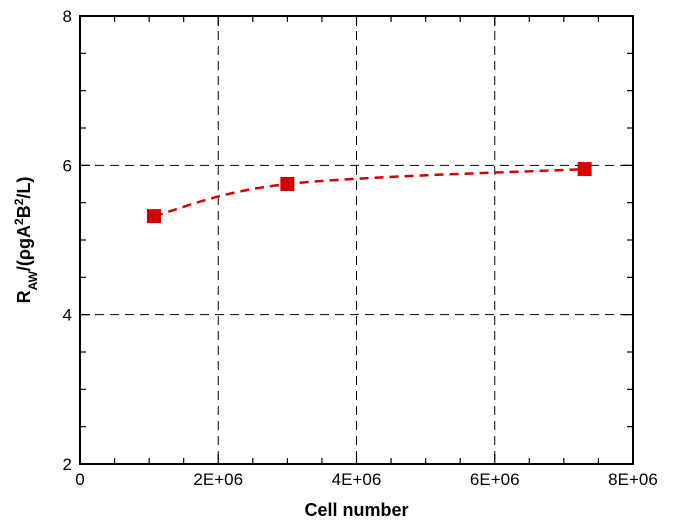 Image resolution: width=683 pixels, height=526 pixels. Describe the element at coordinates (67, 315) in the screenshot. I see `y-tick-label: 4` at that location.